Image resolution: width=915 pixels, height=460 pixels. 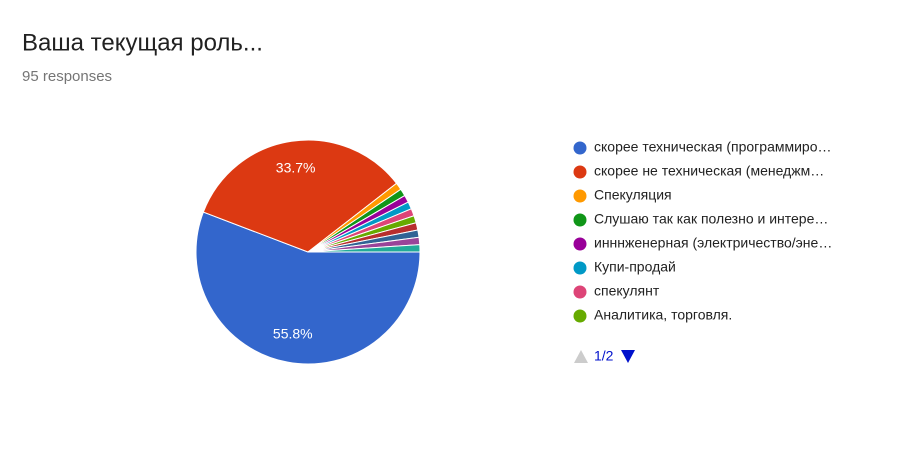 I want to click on chart-subtitle: 95 responses, so click(x=67, y=76).